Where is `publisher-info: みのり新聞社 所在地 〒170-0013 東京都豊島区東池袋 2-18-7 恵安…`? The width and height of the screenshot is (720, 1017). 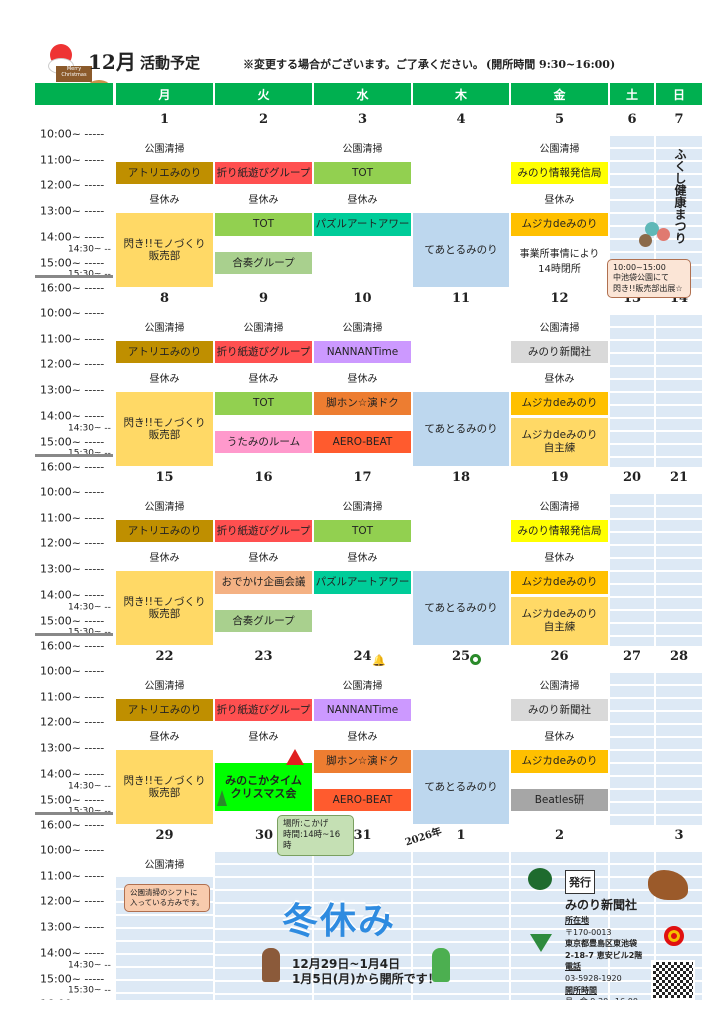 publisher-info: みのり新聞社 所在地 〒170-0013 東京都豊島区東池袋 2-18-7 恵安… is located at coordinates (603, 952).